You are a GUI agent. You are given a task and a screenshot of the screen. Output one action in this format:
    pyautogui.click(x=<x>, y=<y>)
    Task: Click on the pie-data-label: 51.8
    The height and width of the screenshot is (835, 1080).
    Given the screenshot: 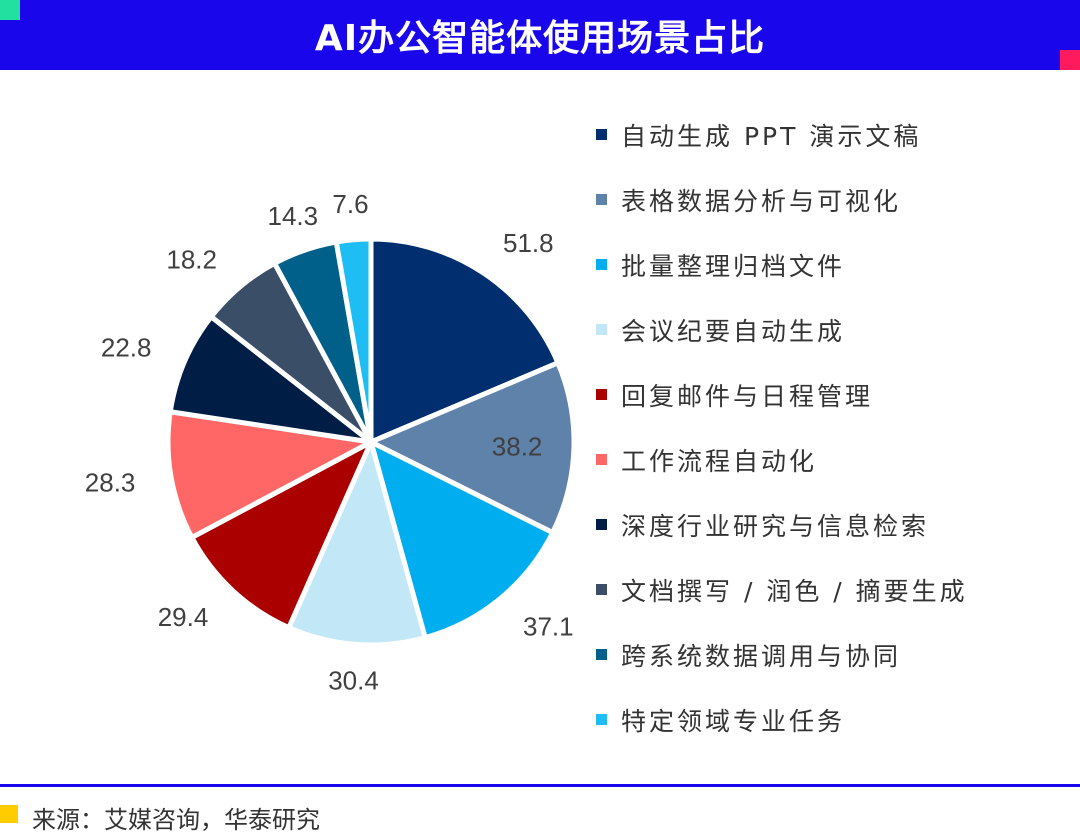 What is the action you would take?
    pyautogui.click(x=528, y=243)
    